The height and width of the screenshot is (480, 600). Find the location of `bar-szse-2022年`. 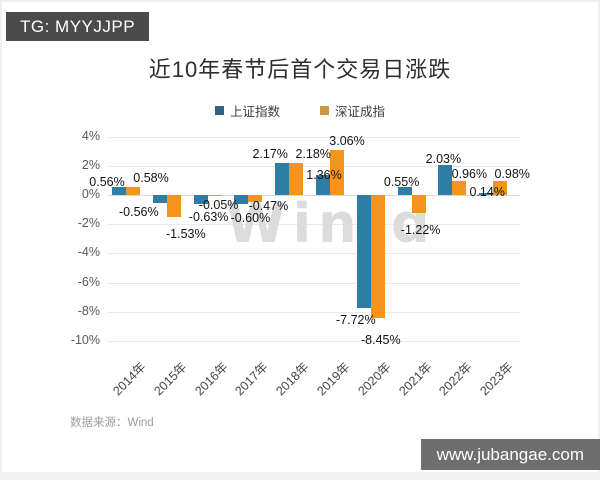

bar-szse-2022年 is located at coordinates (459, 187).